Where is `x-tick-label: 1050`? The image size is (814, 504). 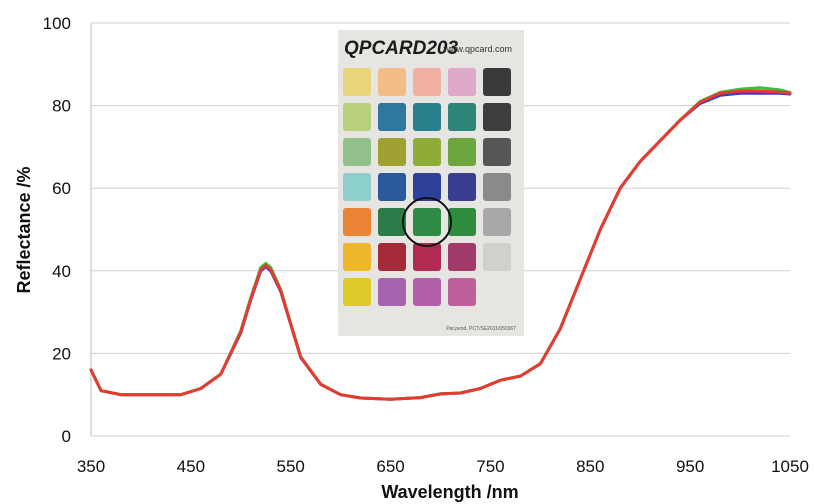 x-tick-label: 1050 is located at coordinates (790, 466).